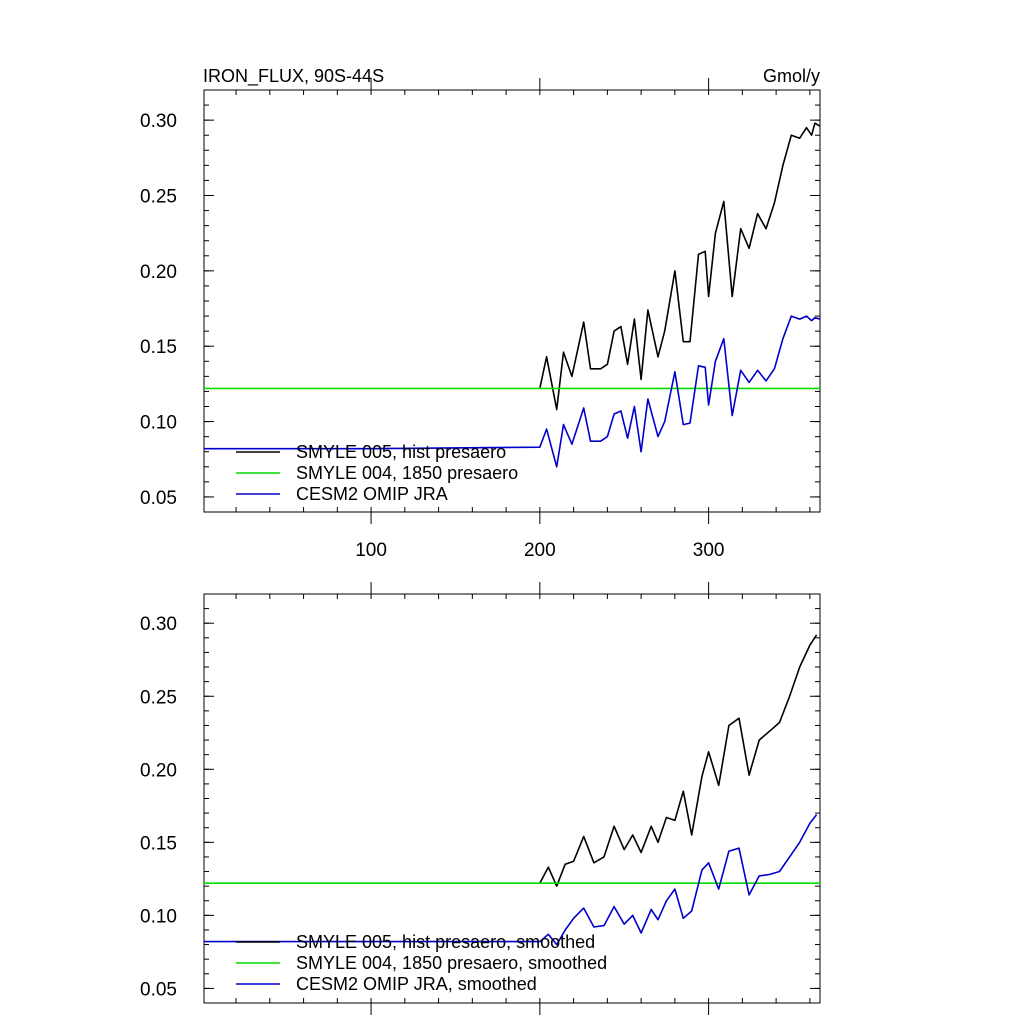 The image size is (1024, 1024). I want to click on units-label: Gmol/y, so click(791, 76).